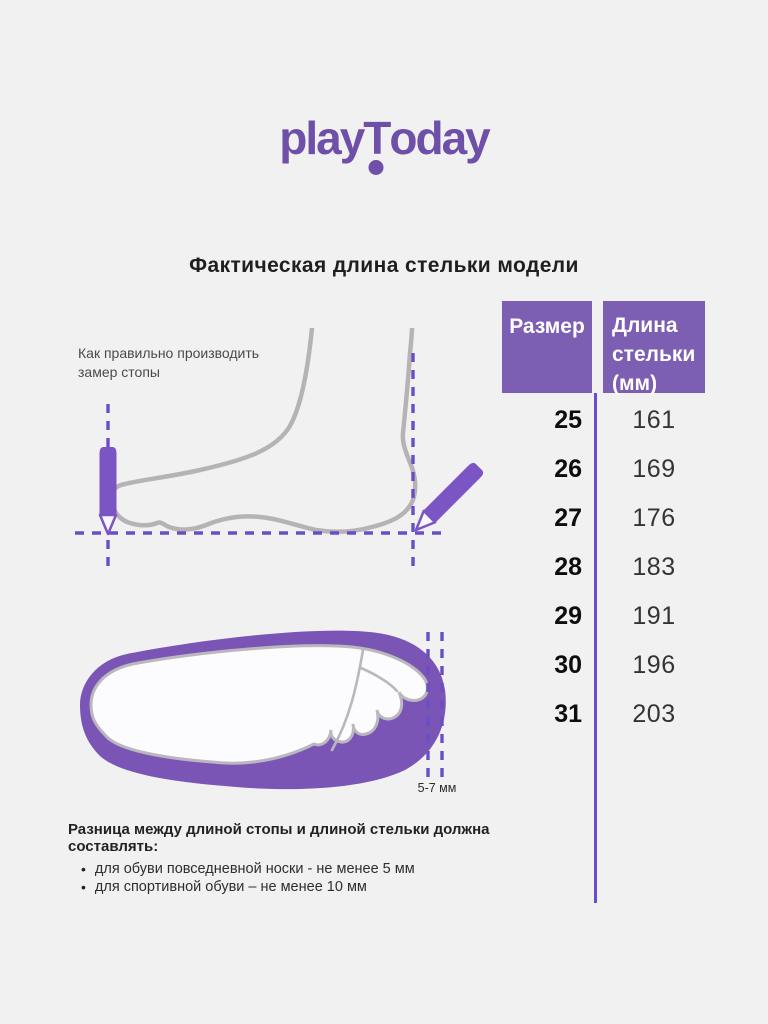  Describe the element at coordinates (119, 372) in the screenshot. I see `instruction-line-2: замер стопы` at that location.